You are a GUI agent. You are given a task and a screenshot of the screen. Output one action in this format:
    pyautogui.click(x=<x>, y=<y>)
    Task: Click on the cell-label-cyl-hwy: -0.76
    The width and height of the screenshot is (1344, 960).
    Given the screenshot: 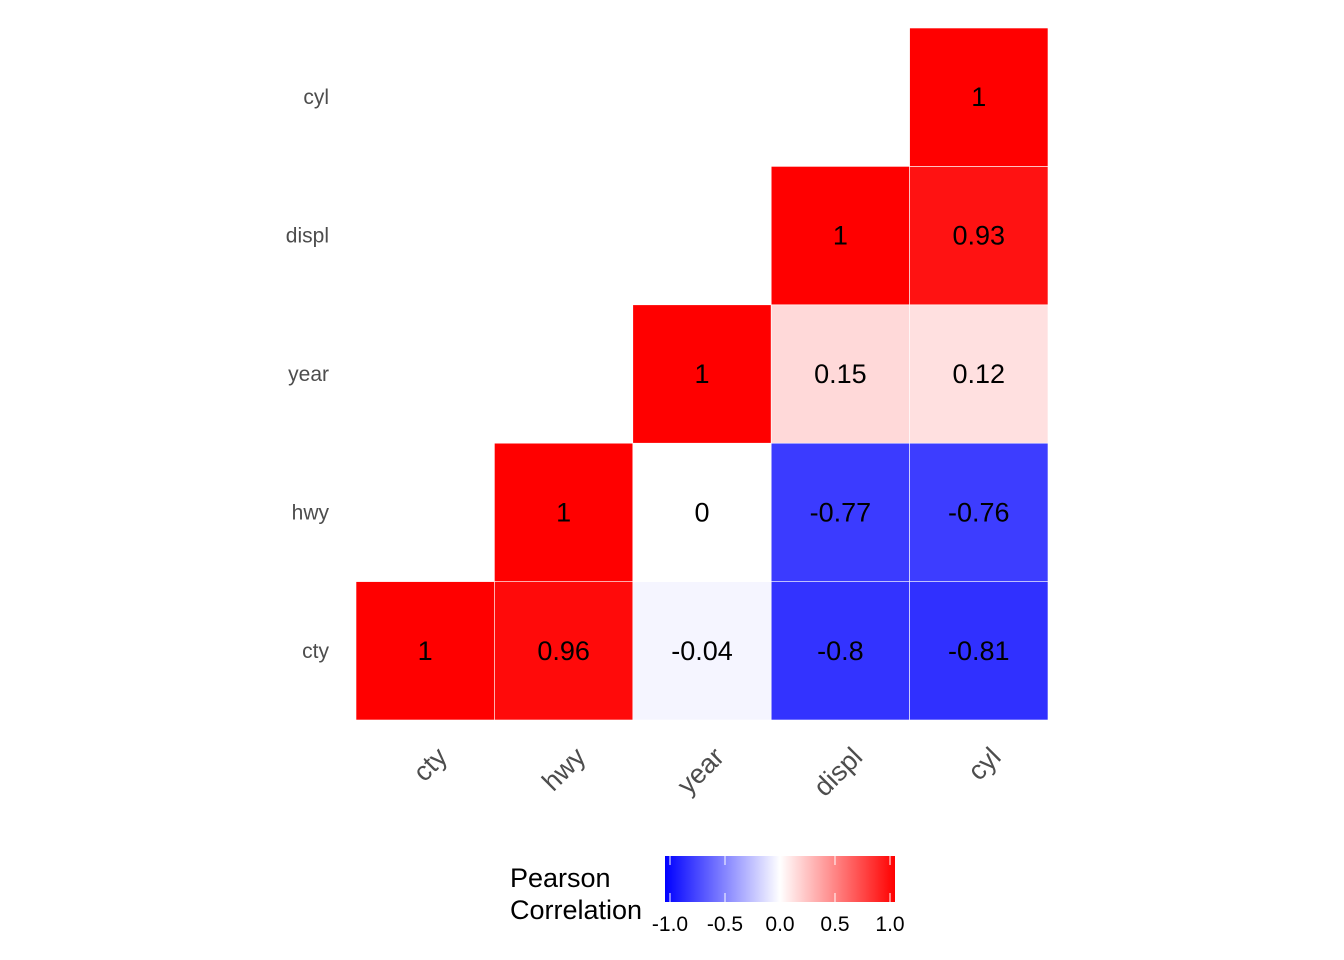 What is the action you would take?
    pyautogui.click(x=979, y=512)
    